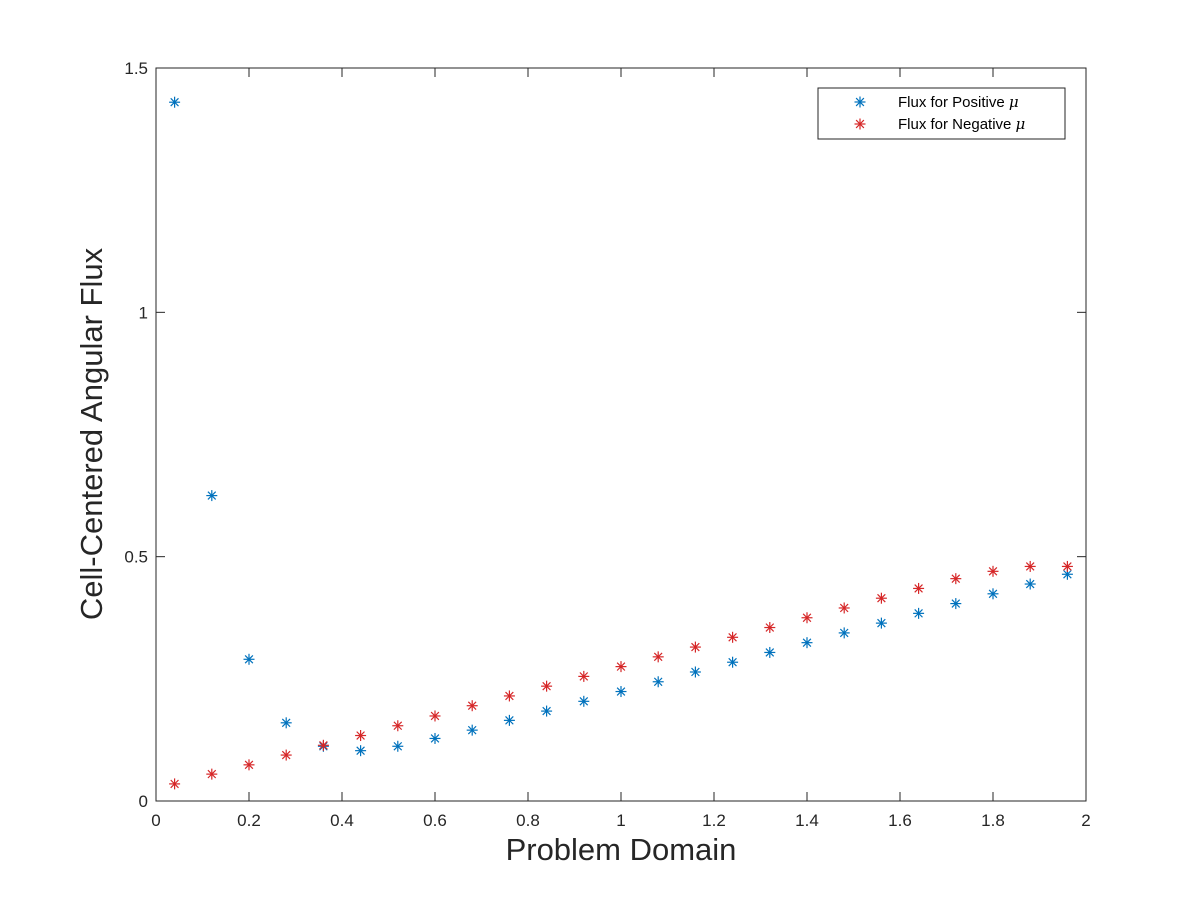 Image resolution: width=1200 pixels, height=900 pixels. Describe the element at coordinates (900, 820) in the screenshot. I see `x-tick-label: 1.6` at that location.